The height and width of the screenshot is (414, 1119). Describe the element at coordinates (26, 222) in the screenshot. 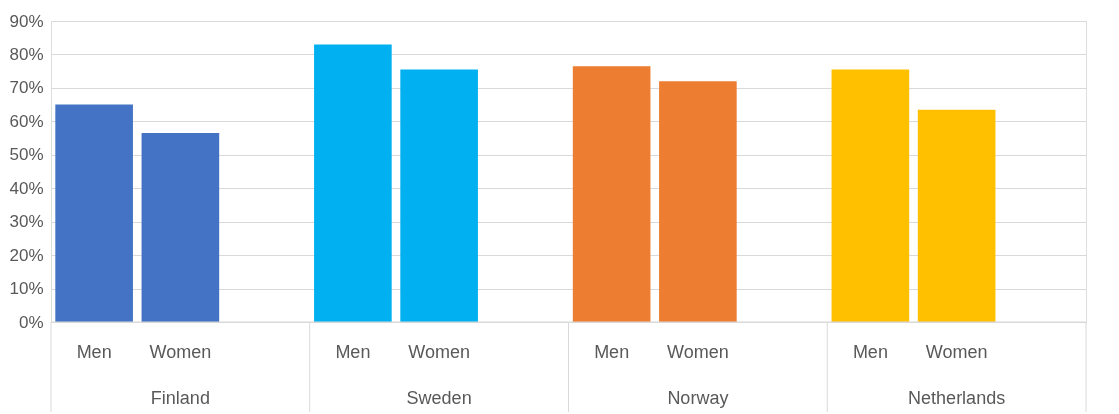

I see `y-tick-label: 30%` at that location.